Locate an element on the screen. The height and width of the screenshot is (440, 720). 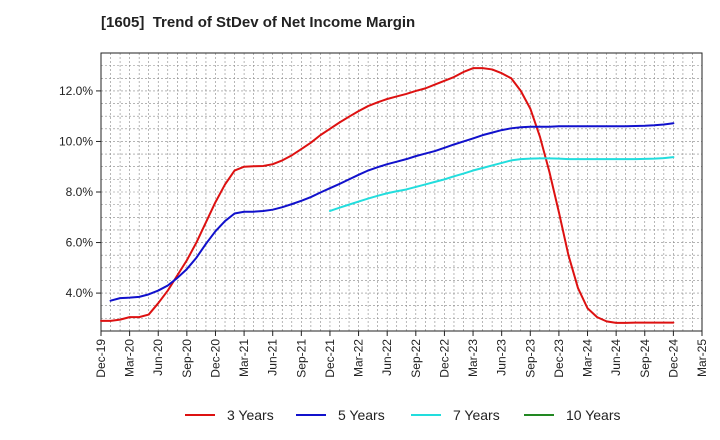
x-tick-label: Dec-20 is located at coordinates (215, 358).